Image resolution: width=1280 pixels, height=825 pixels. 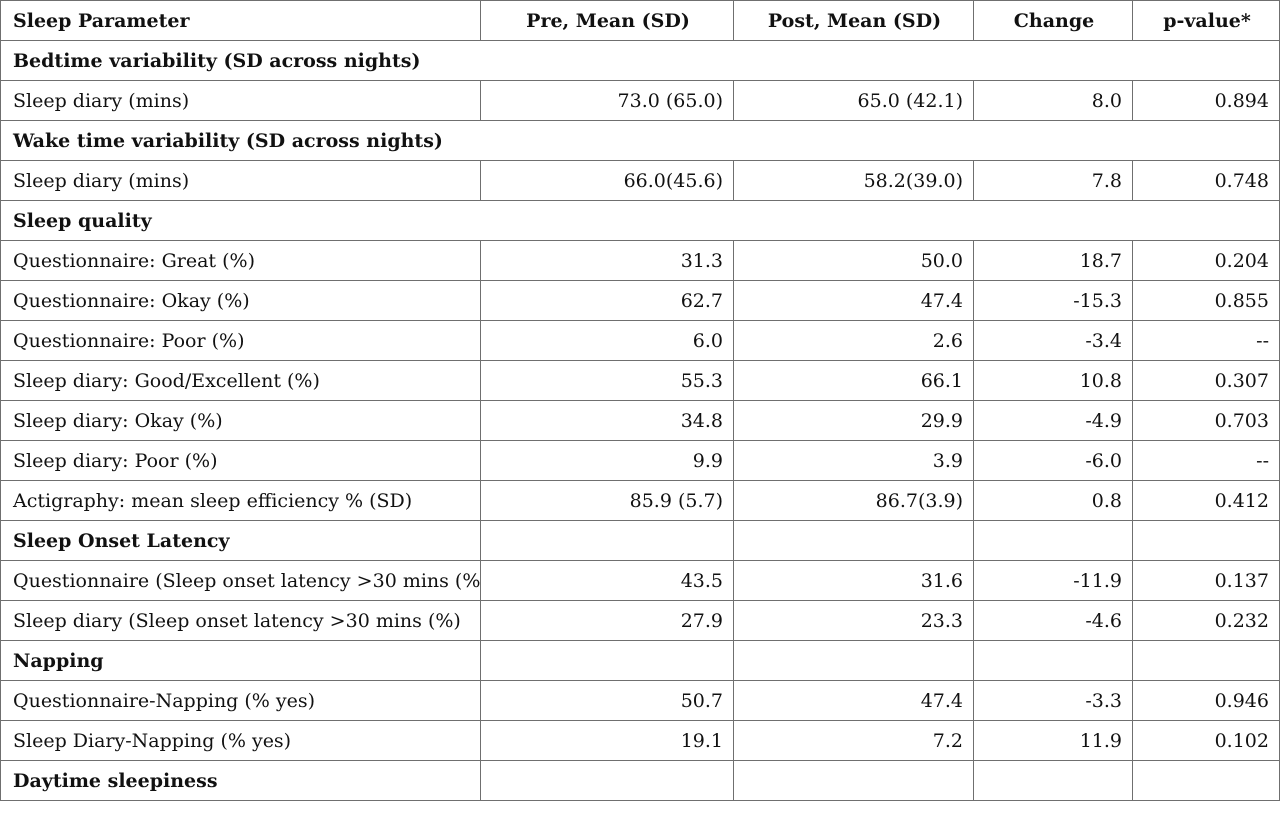 I want to click on section-label: Napping, so click(x=240, y=660).